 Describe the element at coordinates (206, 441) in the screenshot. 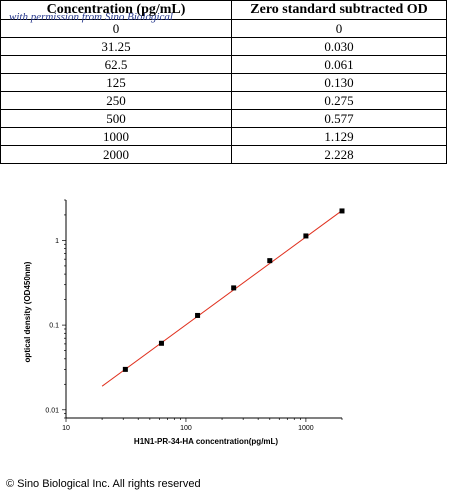

I see `x-axis-title: H1N1-PR-34-HA concentration(pg/mL)` at that location.